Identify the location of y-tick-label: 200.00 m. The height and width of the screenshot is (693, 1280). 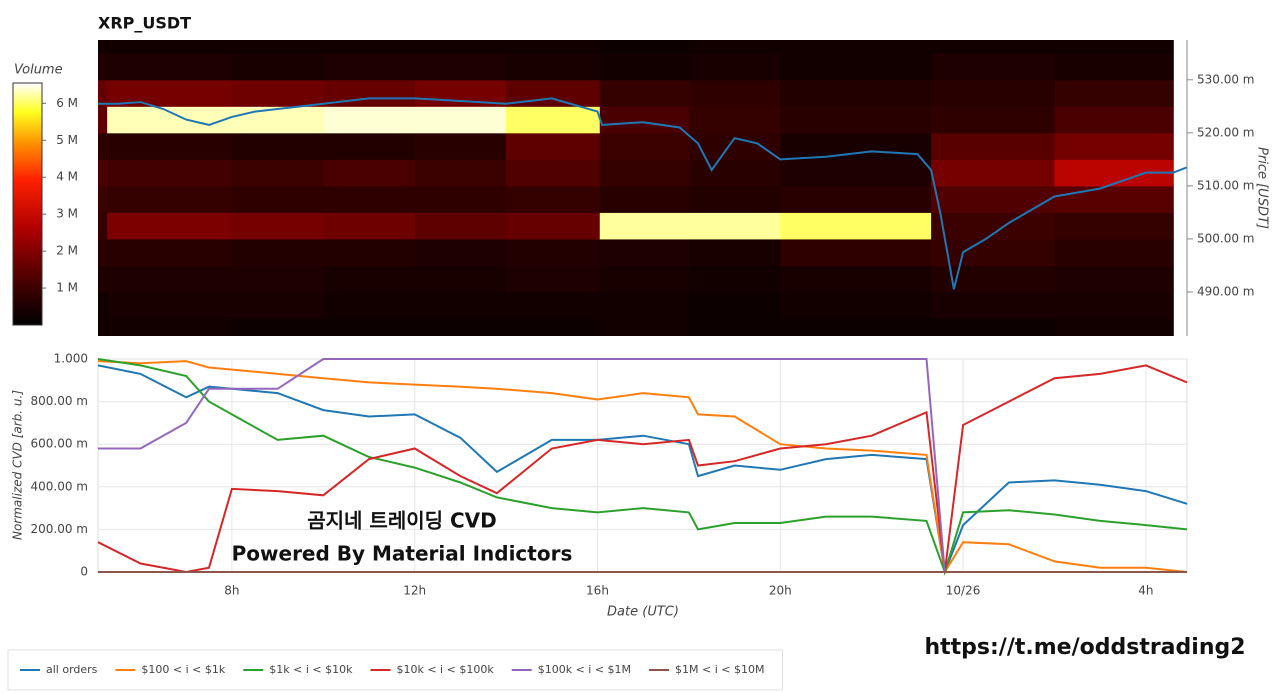
(60, 529).